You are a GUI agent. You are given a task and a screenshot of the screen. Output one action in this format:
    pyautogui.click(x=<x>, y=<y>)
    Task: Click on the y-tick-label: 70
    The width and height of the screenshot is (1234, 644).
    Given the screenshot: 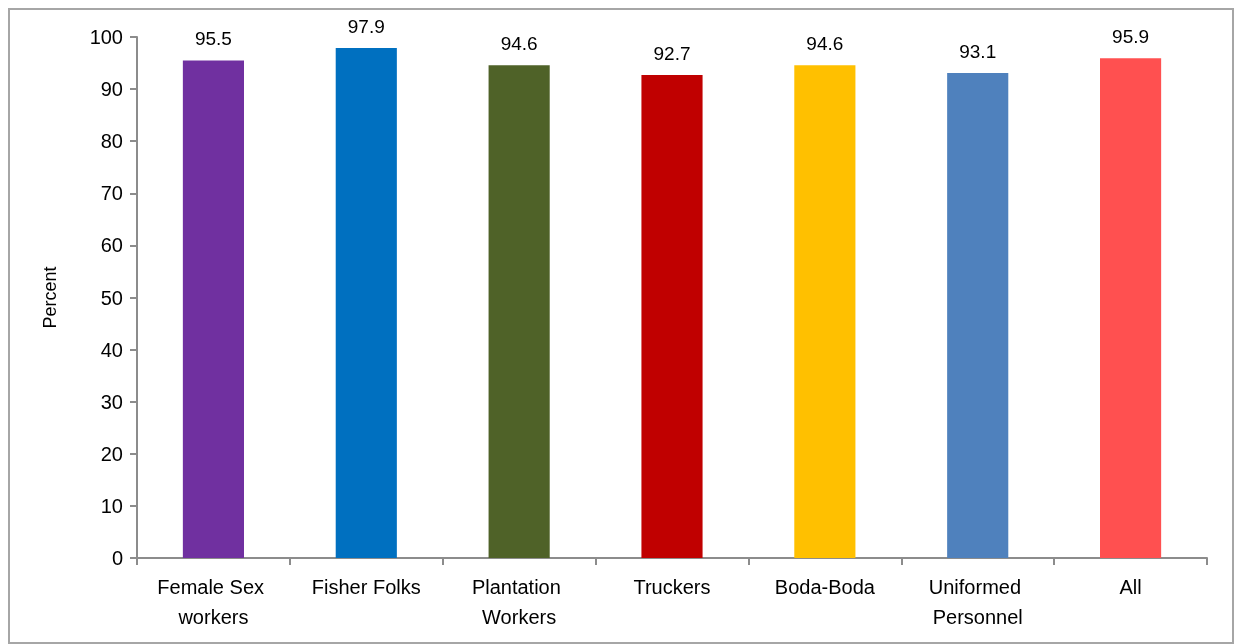 What is the action you would take?
    pyautogui.click(x=111, y=193)
    